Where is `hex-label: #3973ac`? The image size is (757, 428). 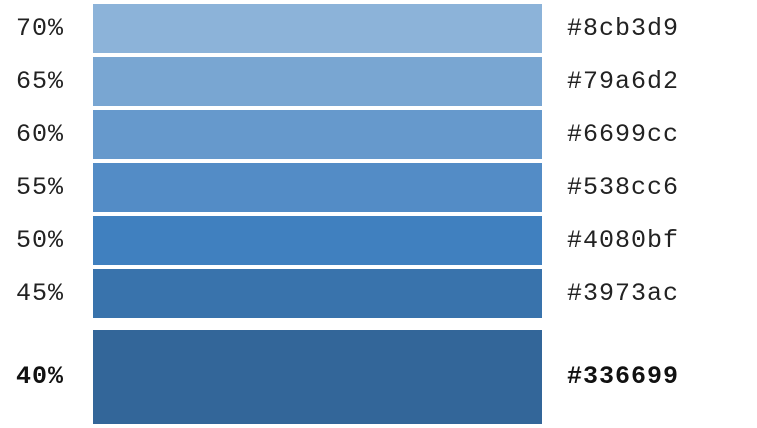 hex-label: #3973ac is located at coordinates (623, 293).